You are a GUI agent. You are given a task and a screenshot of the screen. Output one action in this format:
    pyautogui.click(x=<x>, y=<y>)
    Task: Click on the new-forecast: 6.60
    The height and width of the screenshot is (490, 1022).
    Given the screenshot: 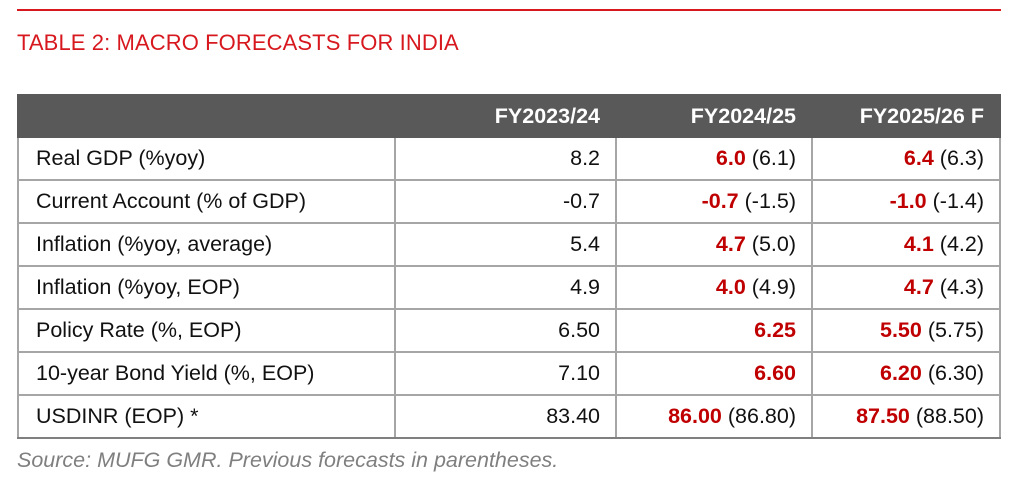 What is the action you would take?
    pyautogui.click(x=775, y=373)
    